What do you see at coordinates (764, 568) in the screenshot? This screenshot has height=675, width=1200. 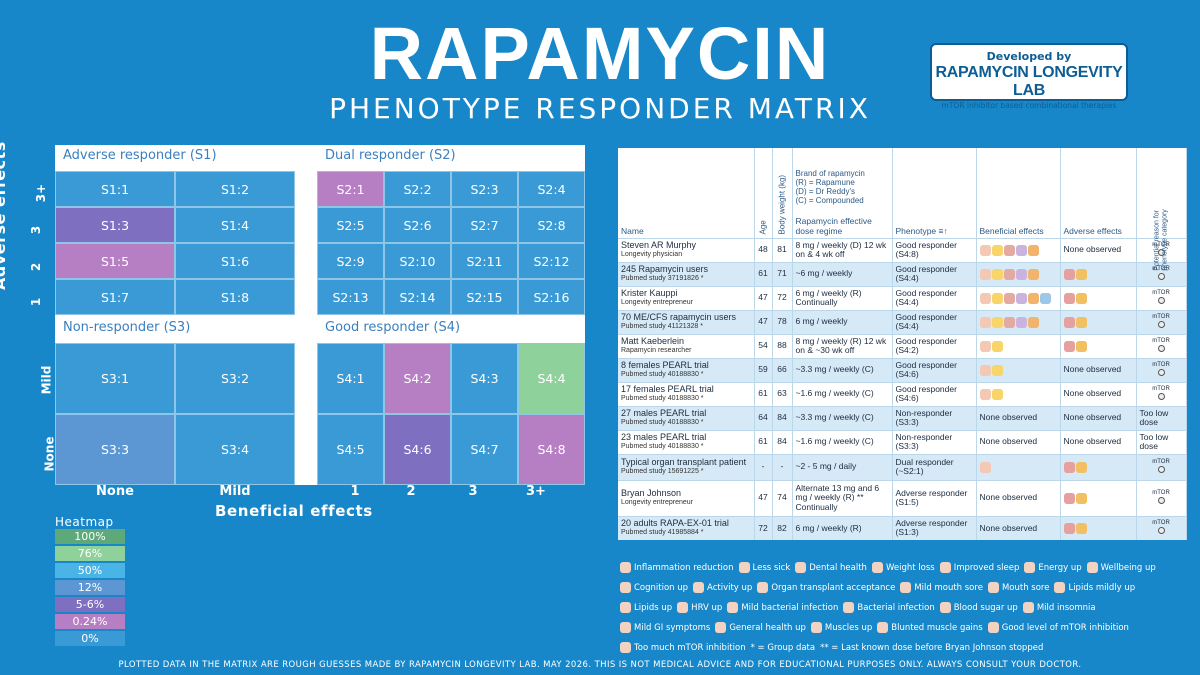 I see `legend-item: Less sick` at bounding box center [764, 568].